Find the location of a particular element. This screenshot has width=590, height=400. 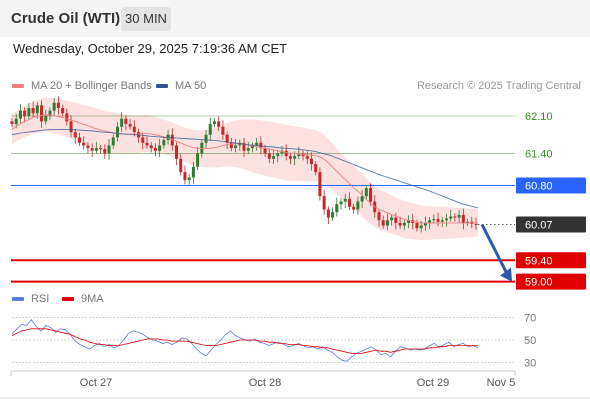

level-tag-60.80 is located at coordinates (551, 185).